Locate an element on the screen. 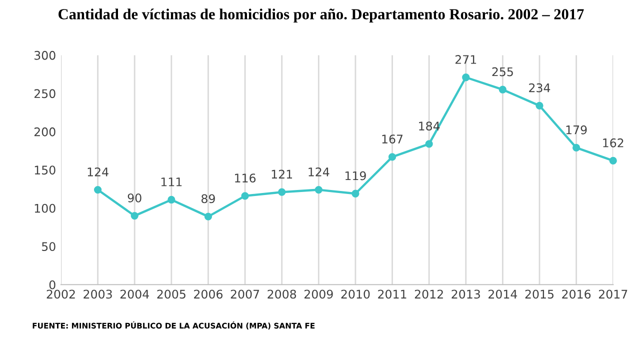  x-tick-label: 2008 is located at coordinates (282, 294).